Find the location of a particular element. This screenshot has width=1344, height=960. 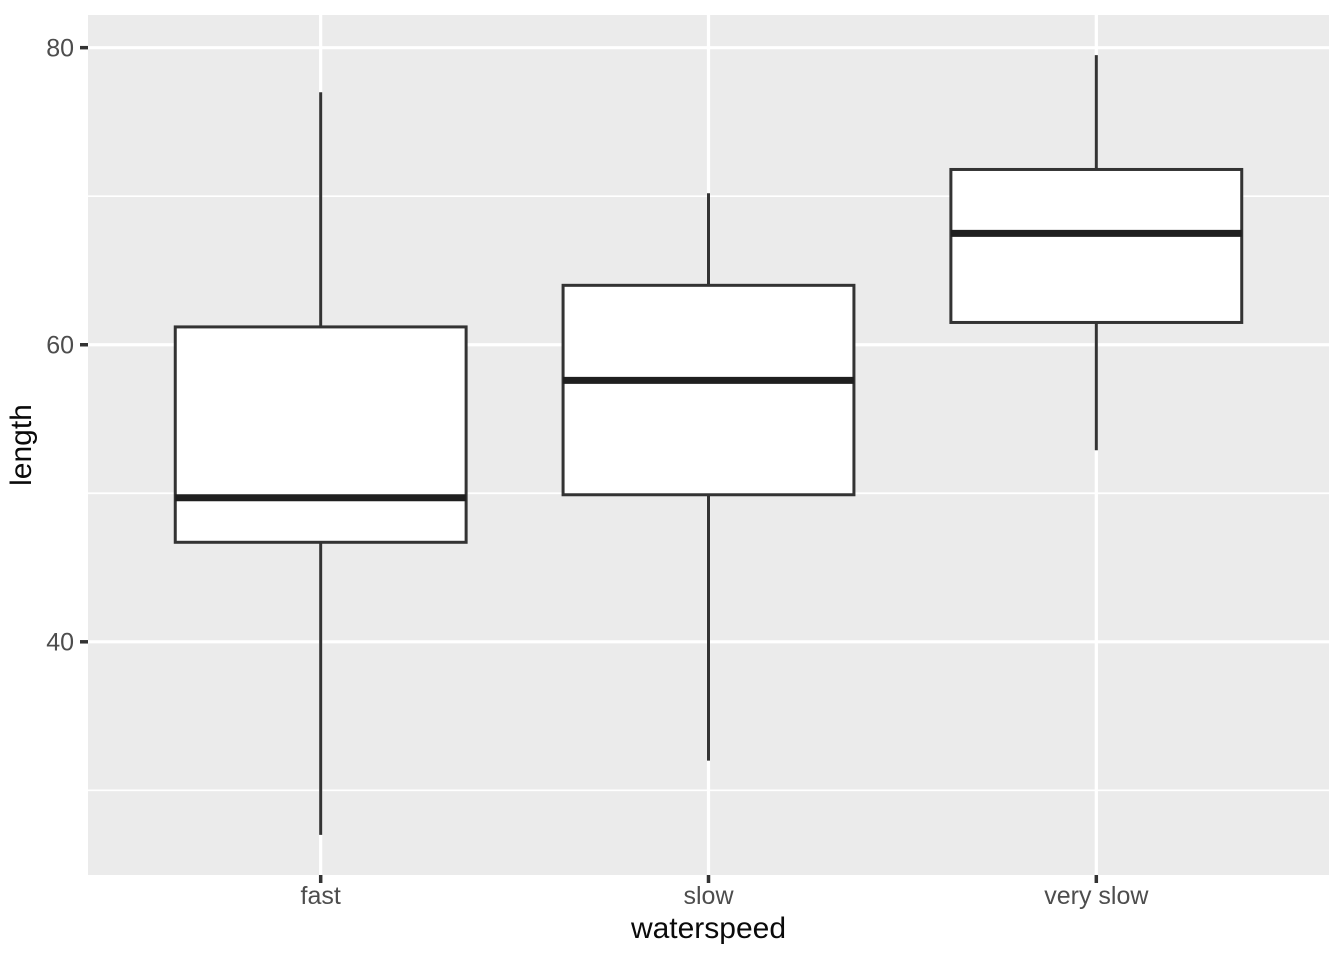

x-axis-title: waterspeed is located at coordinates (708, 928).